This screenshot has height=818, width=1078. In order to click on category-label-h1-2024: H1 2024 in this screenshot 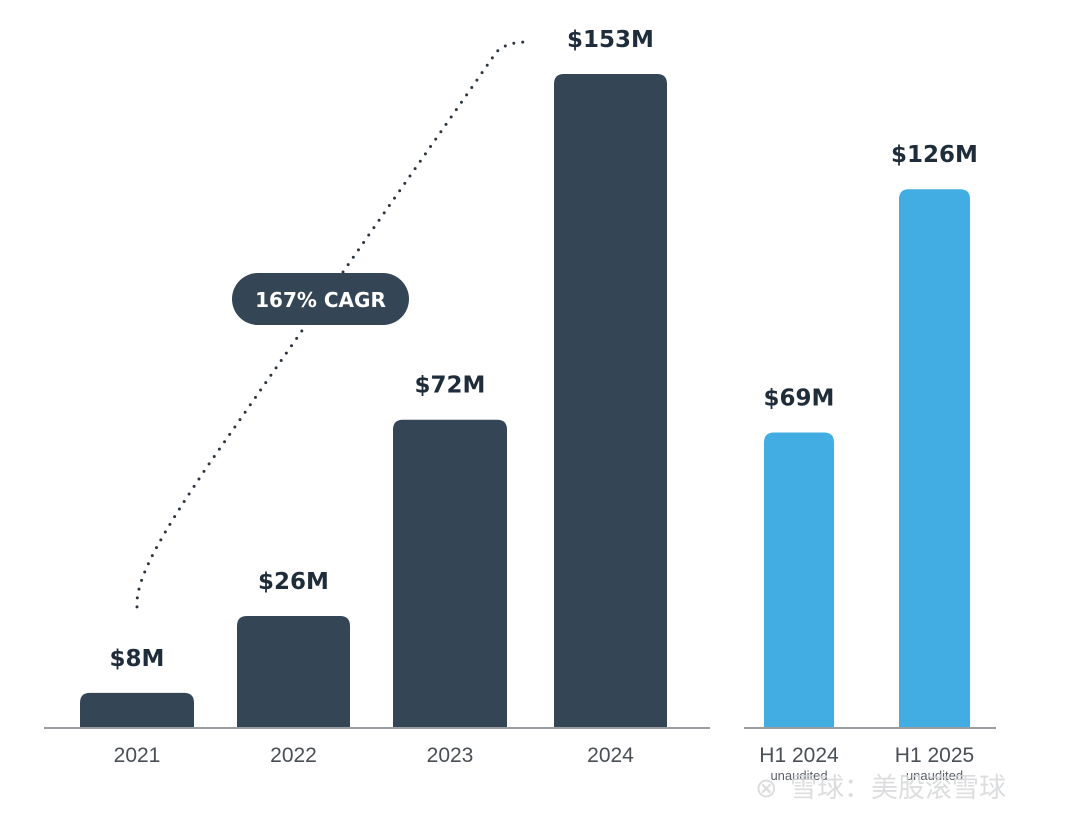, I will do `click(799, 755)`.